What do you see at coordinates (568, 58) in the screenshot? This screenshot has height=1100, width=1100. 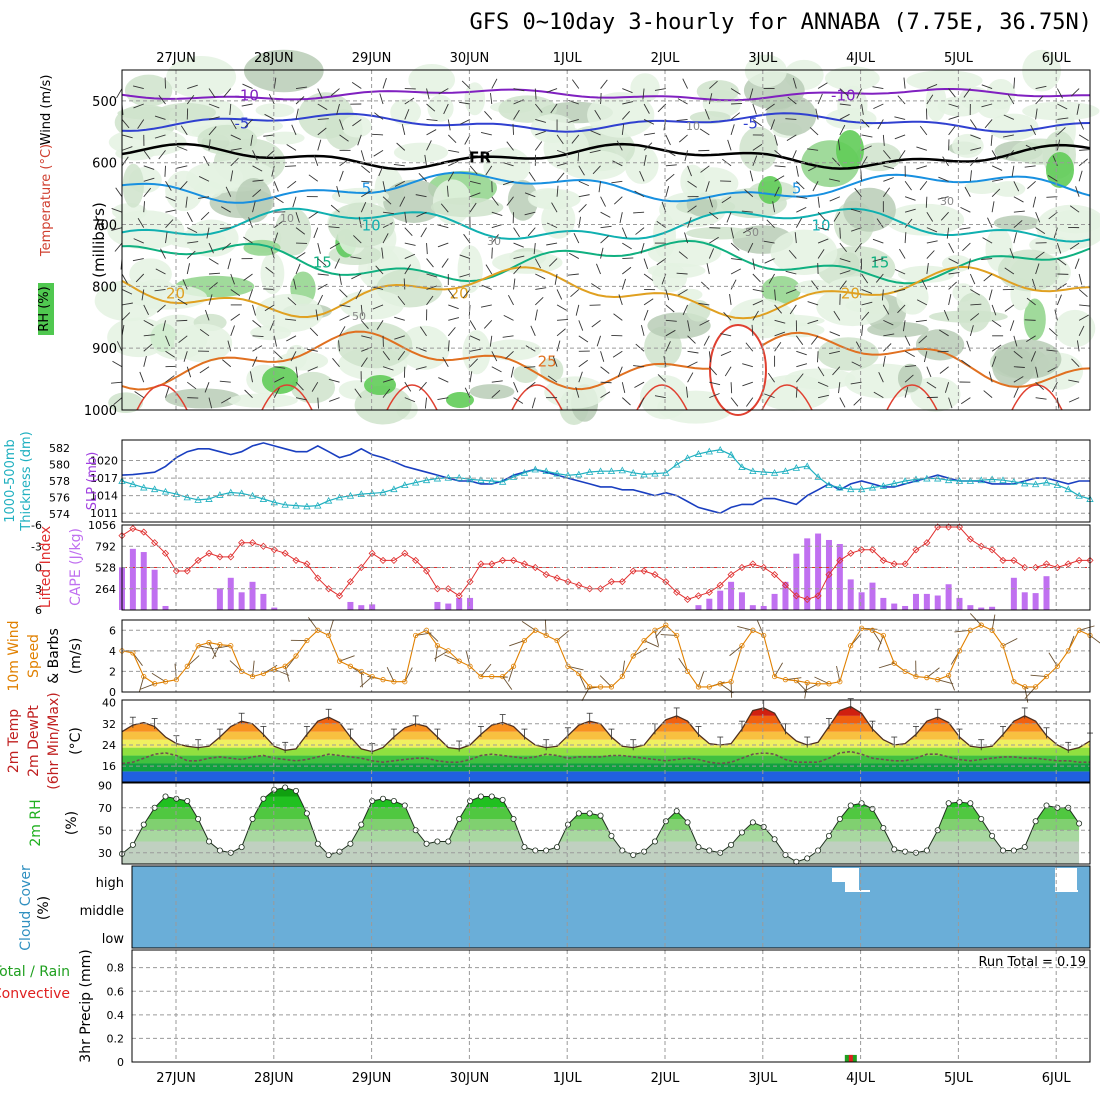 I see `date-label-top: 1JUL` at bounding box center [568, 58].